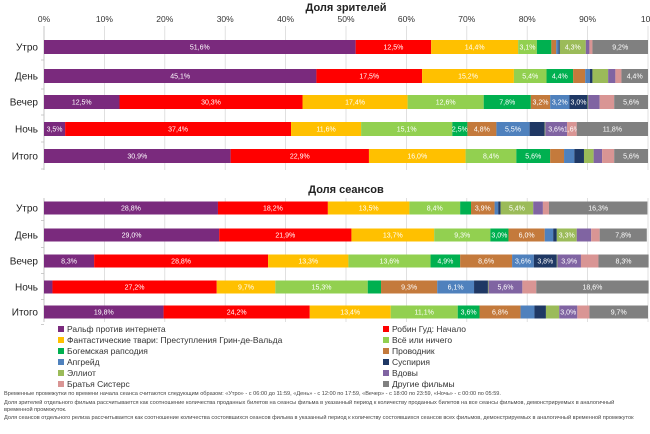 This screenshot has width=650, height=434. What do you see at coordinates (82, 103) in the screenshot?
I see `data-label: 12,5%` at bounding box center [82, 103].